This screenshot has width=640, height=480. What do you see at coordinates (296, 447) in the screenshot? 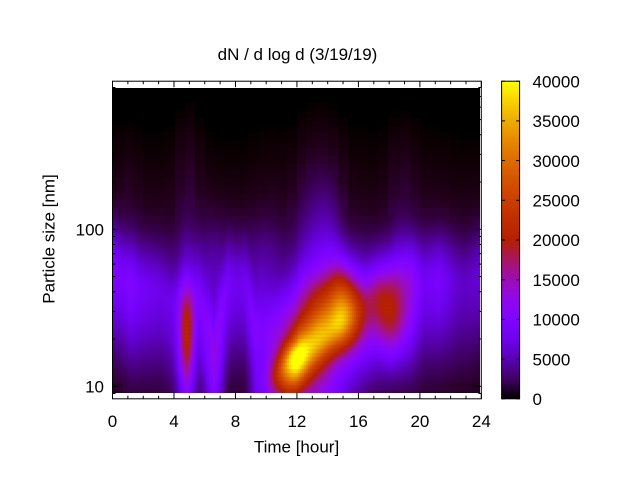
I see `svg-text: Time [hour]` at bounding box center [296, 447].